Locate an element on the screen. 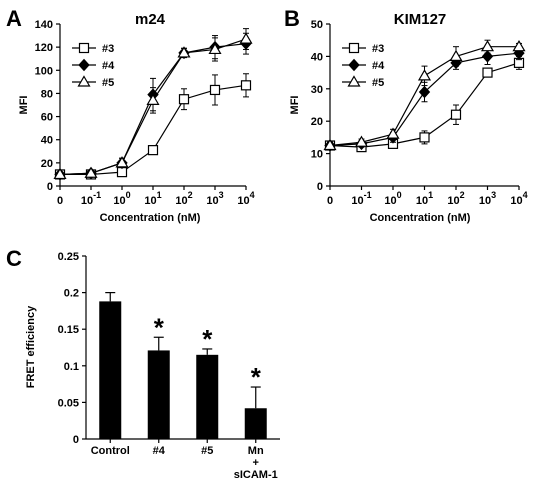 The width and height of the screenshot is (540, 486). panel-a-y-tick-label: 40 is located at coordinates (47, 141).